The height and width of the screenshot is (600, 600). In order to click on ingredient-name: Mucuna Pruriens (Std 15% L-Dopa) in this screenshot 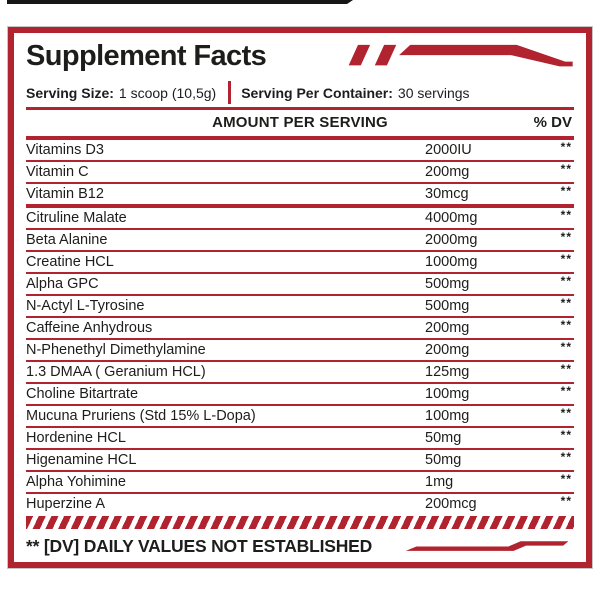, I will do `click(141, 416)`.